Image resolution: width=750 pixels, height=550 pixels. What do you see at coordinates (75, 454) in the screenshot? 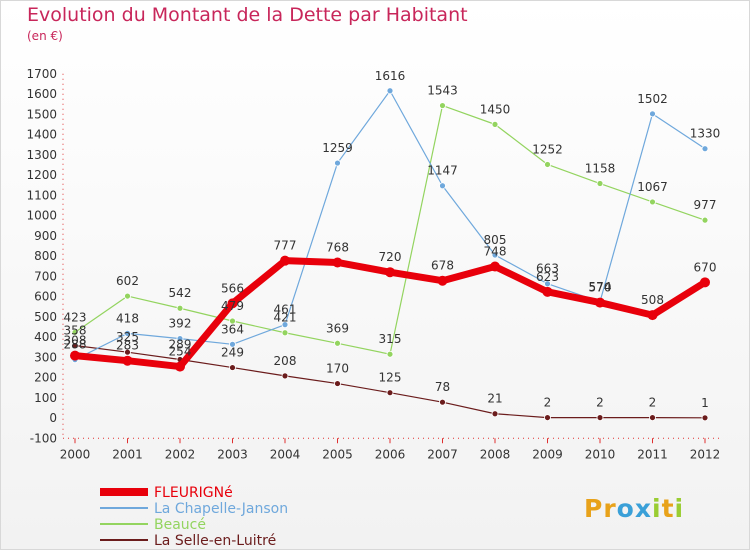
I see `x-tick-label: 2000` at bounding box center [75, 454].